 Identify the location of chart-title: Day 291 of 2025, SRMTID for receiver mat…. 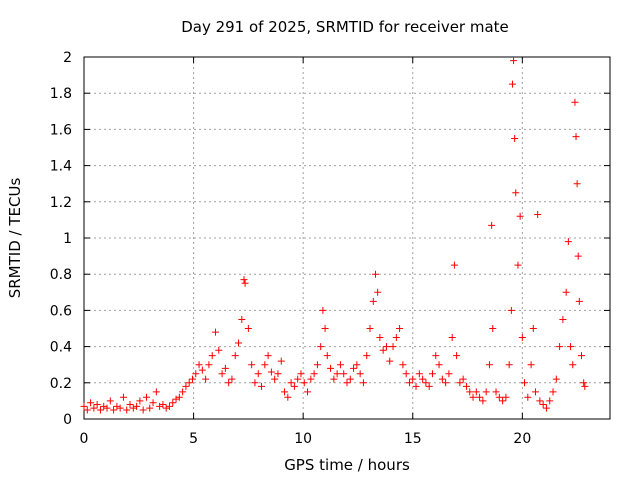
(345, 27).